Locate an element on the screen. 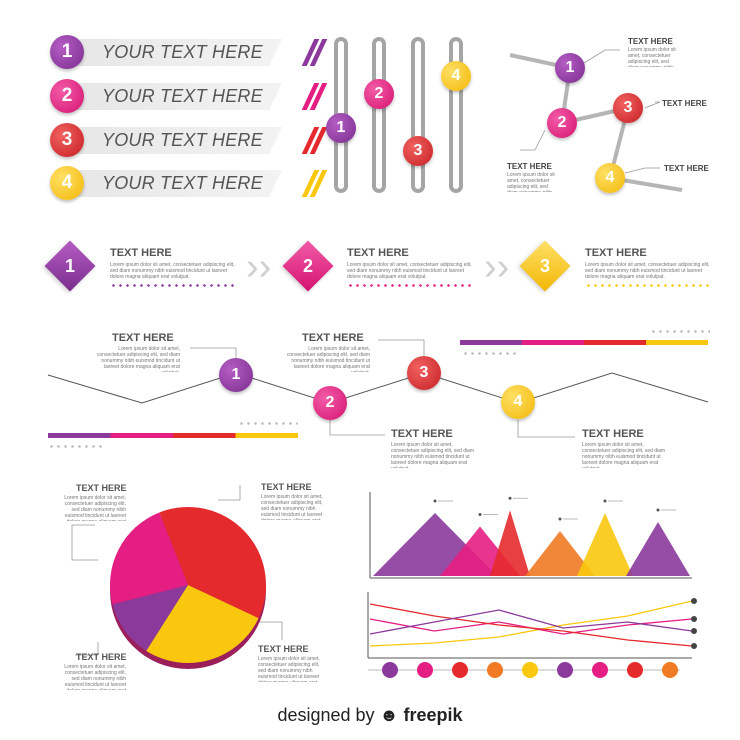 This screenshot has width=740, height=740. timeline-title-3: TEXT HERE is located at coordinates (333, 338).